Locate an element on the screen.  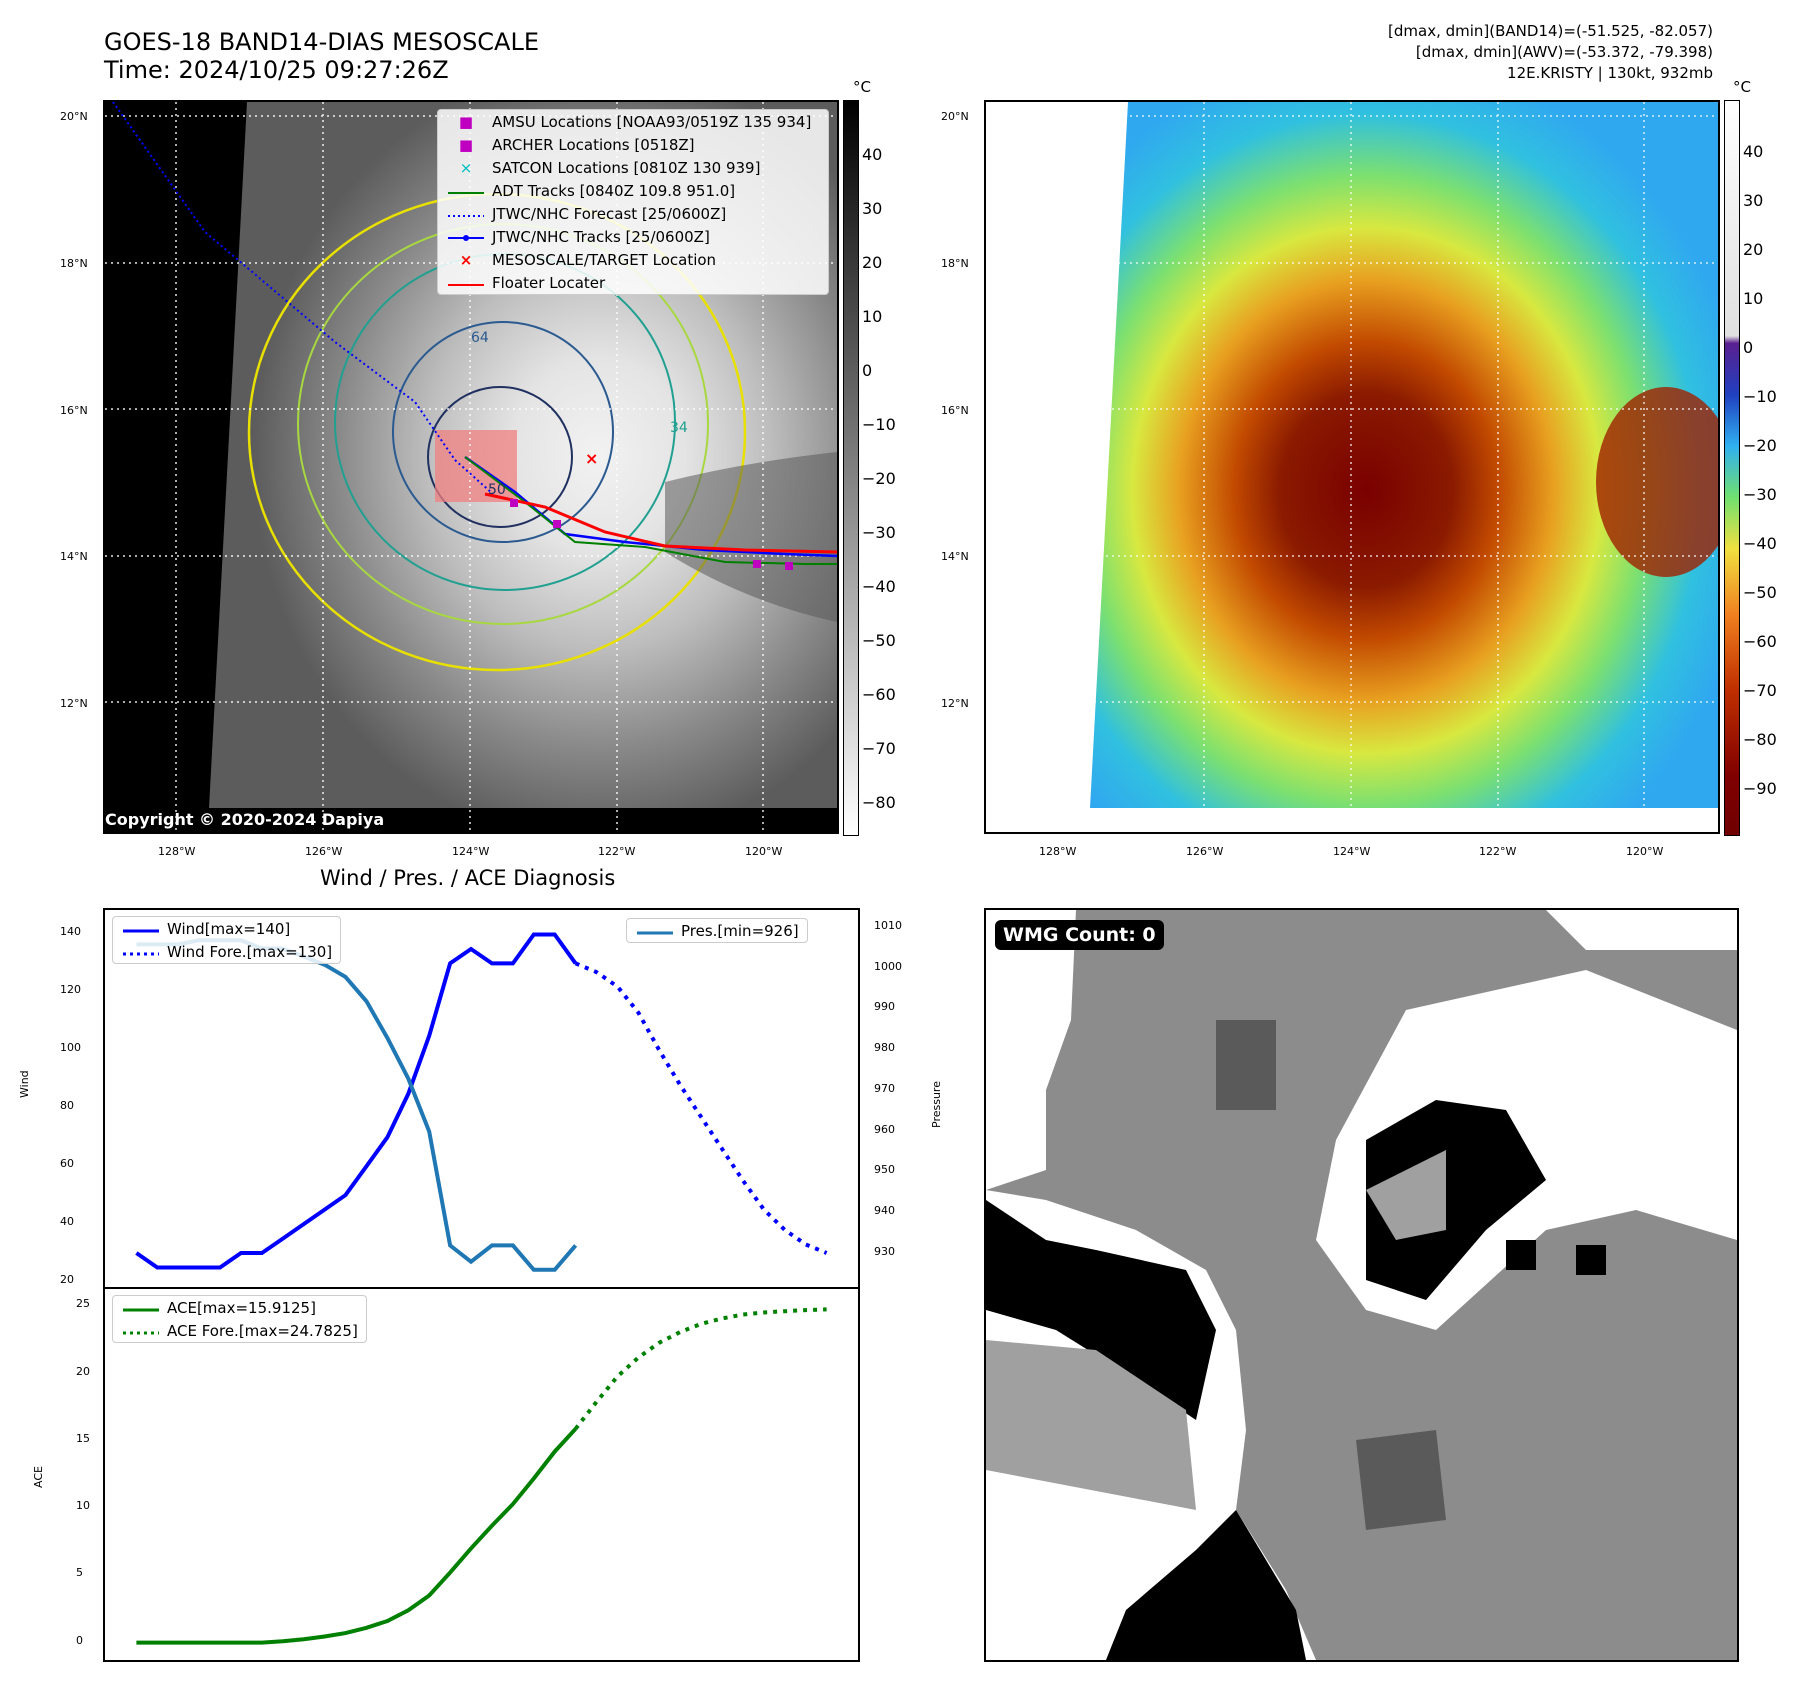
legend-item: ■ AMSU Locations [NOAA93/0519Z 135 934] is located at coordinates (633, 121).